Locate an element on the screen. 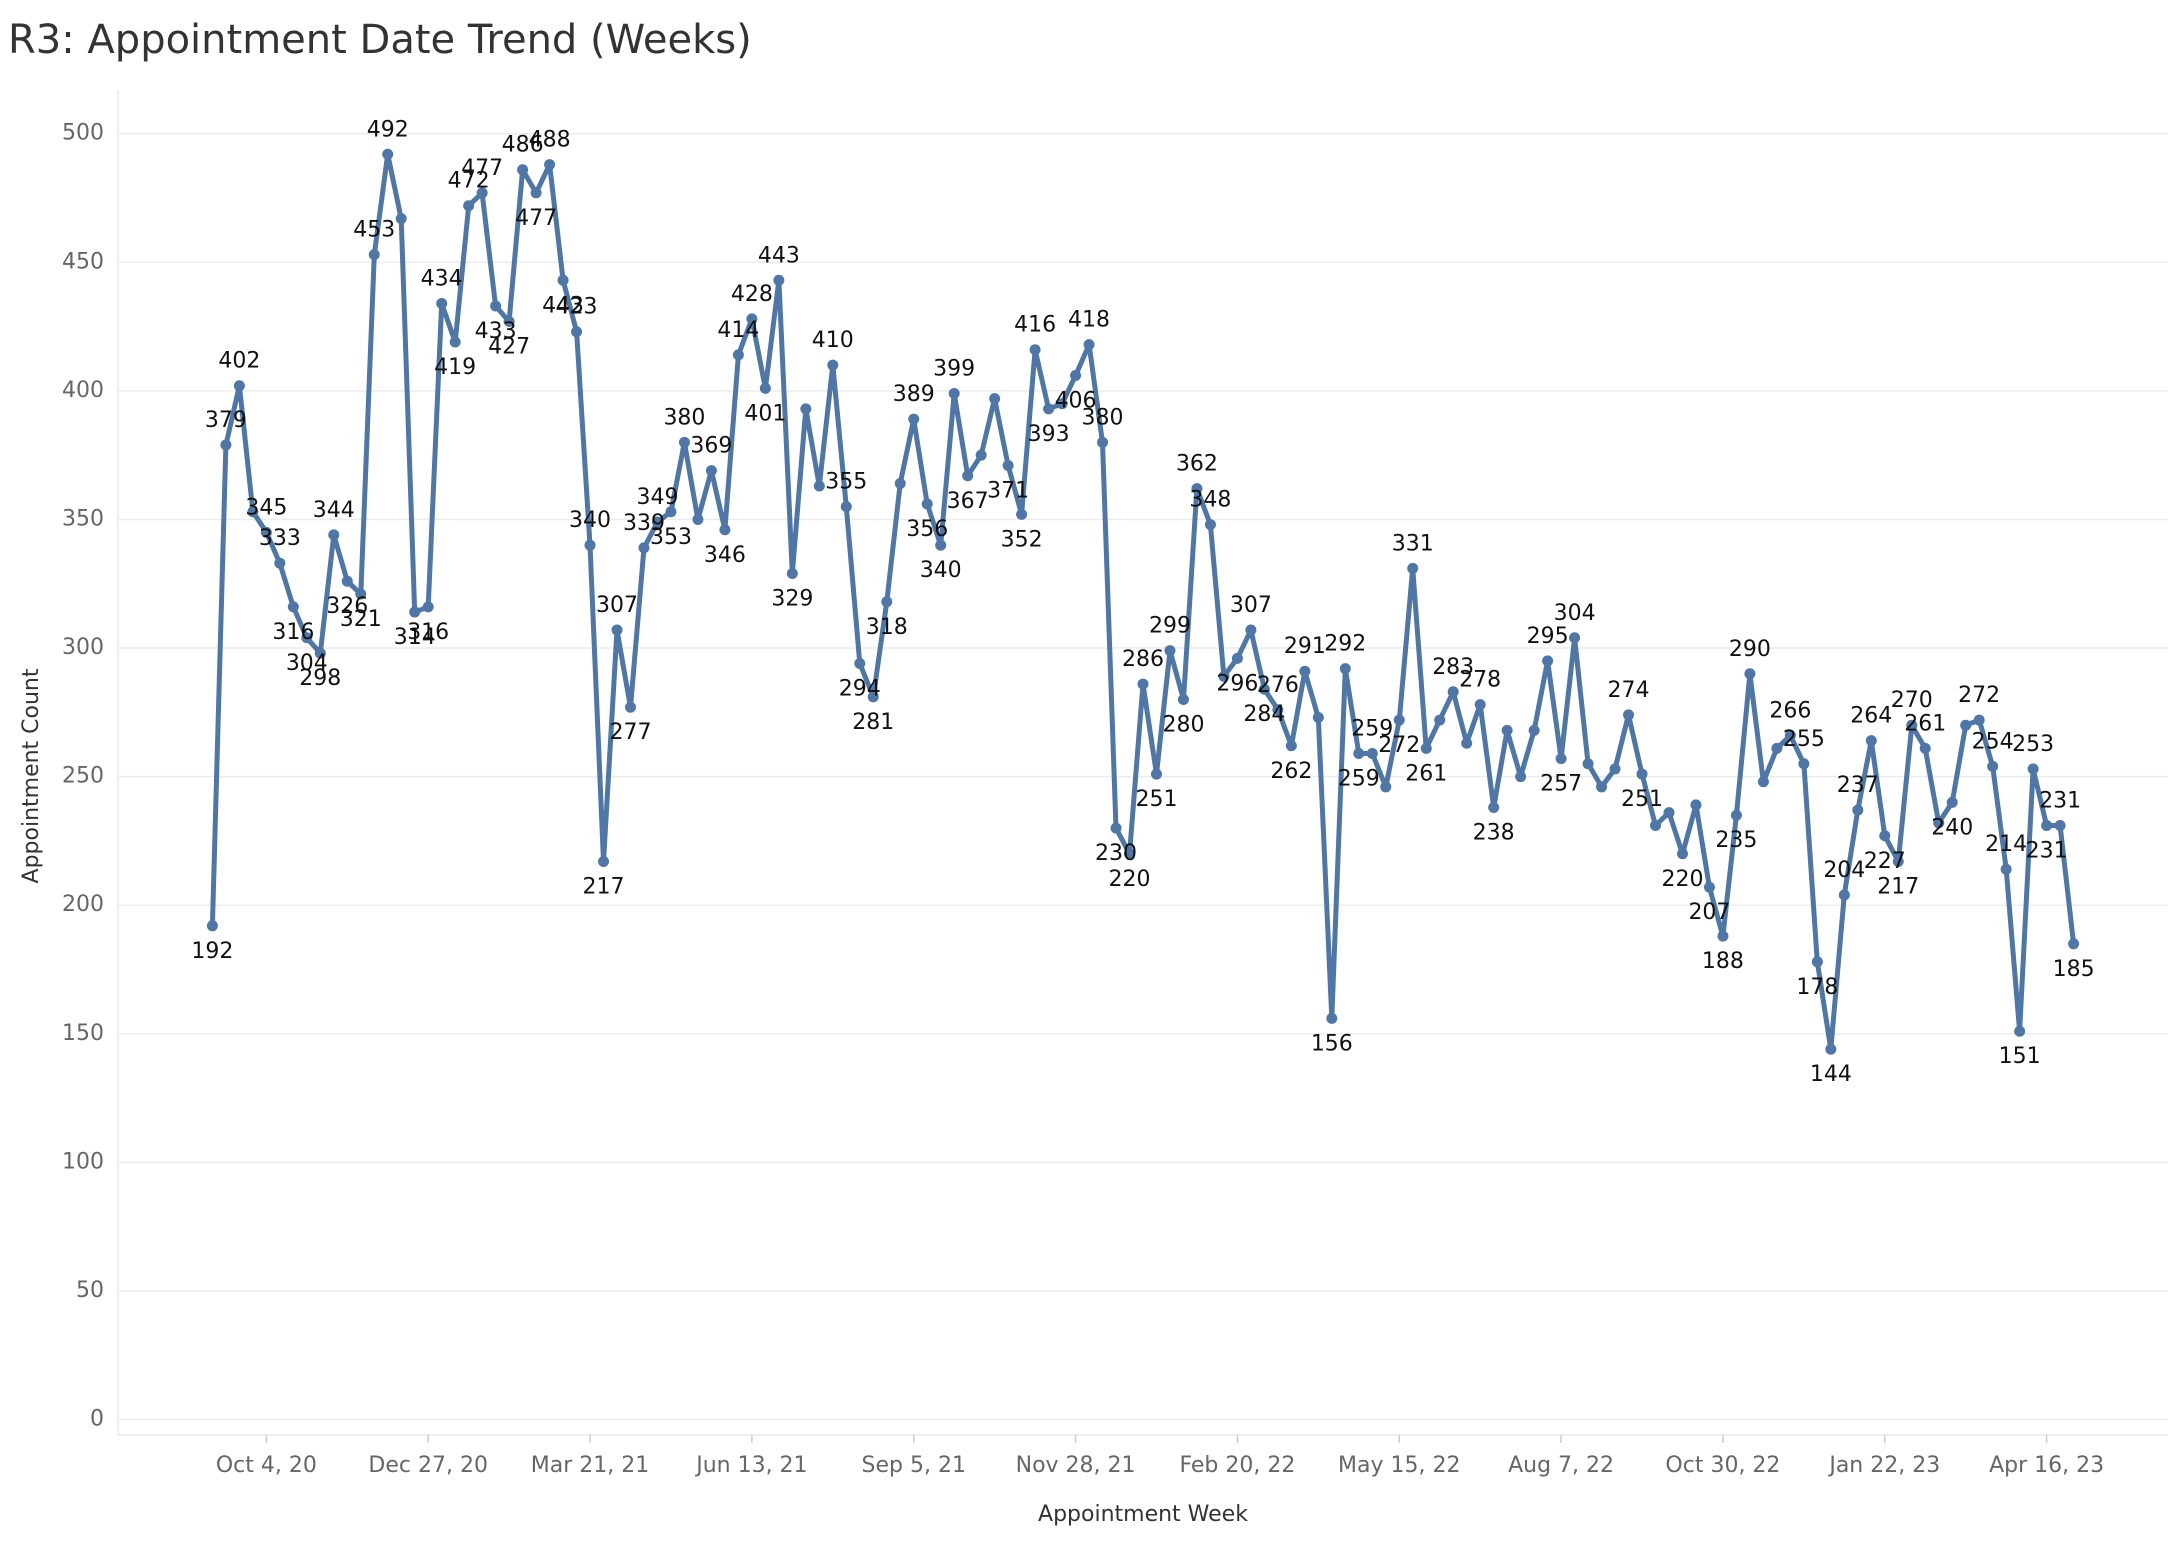 The height and width of the screenshot is (1546, 2168). data-label: 349 is located at coordinates (657, 497).